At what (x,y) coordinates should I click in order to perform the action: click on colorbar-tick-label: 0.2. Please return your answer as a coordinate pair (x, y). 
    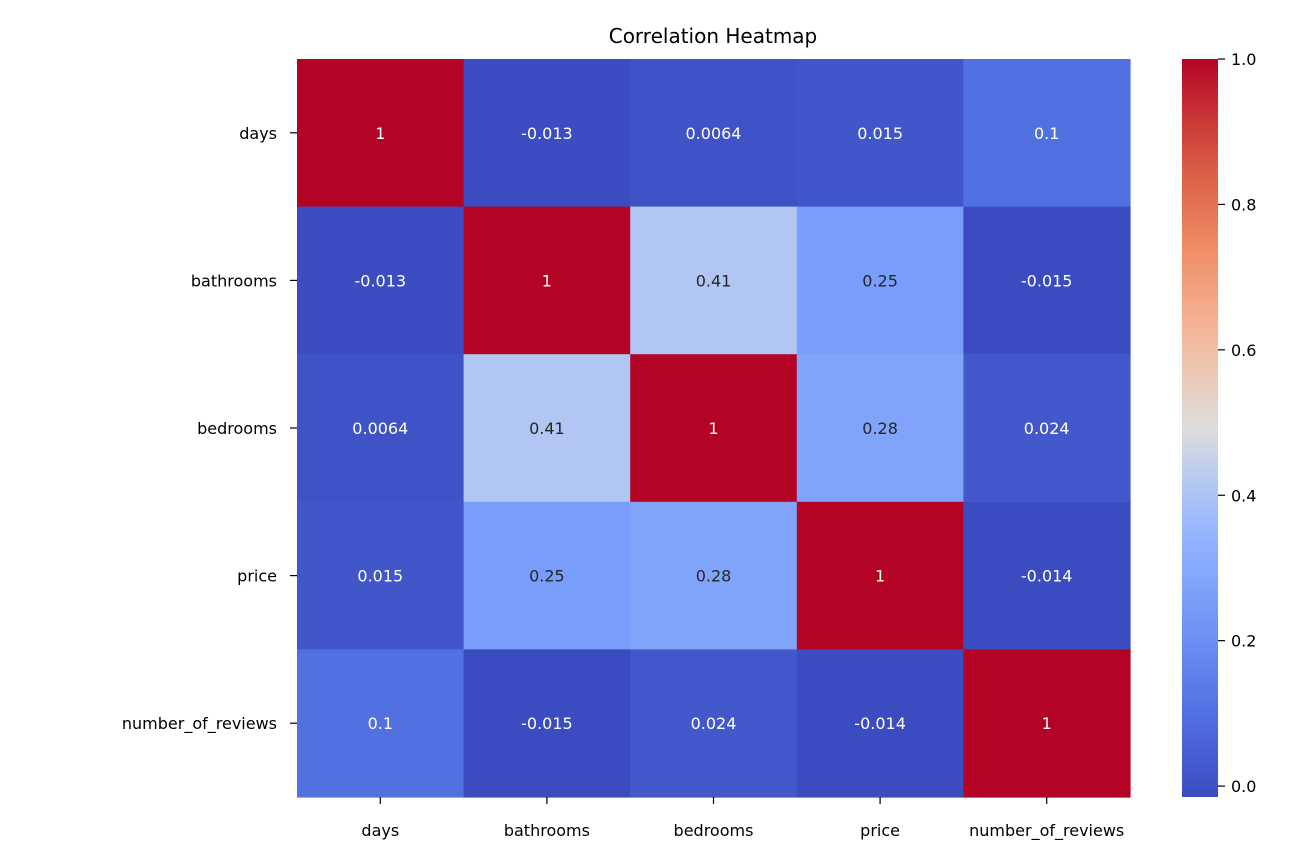
    Looking at the image, I should click on (1243, 641).